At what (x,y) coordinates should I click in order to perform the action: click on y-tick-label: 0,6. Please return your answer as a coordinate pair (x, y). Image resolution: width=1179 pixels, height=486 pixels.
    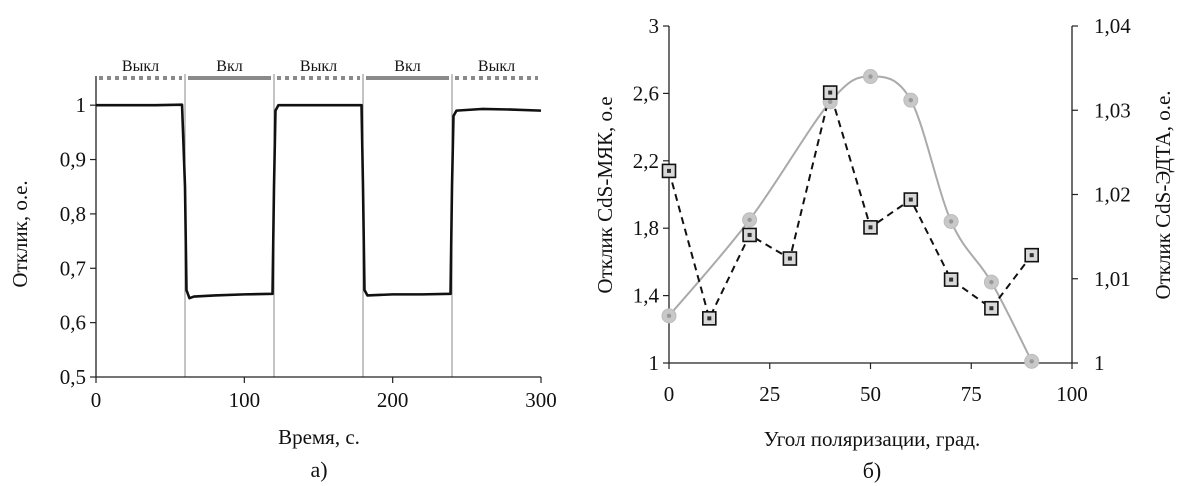
    Looking at the image, I should click on (73, 323).